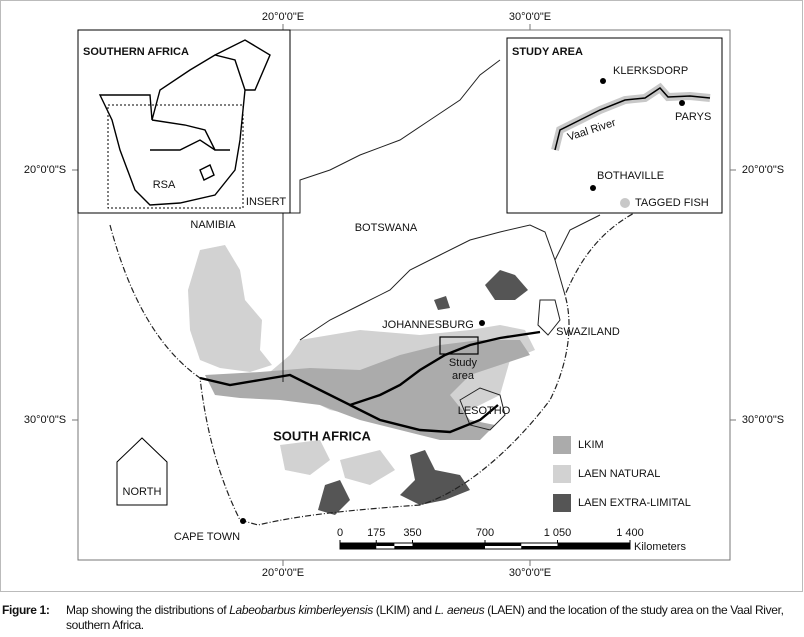 The height and width of the screenshot is (637, 804). What do you see at coordinates (428, 325) in the screenshot?
I see `city-label: JOHANNESBURG` at bounding box center [428, 325].